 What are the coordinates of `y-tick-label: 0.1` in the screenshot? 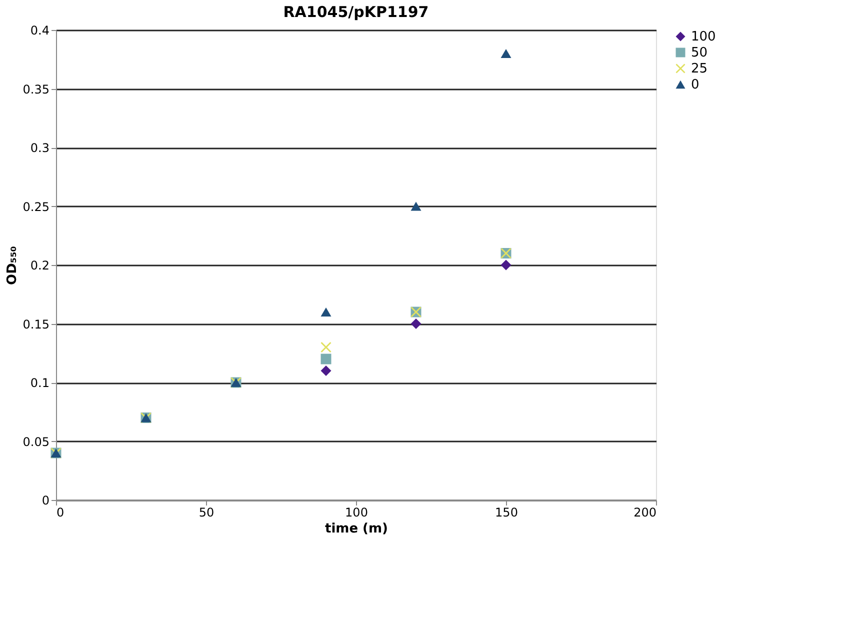 It's located at (40, 383).